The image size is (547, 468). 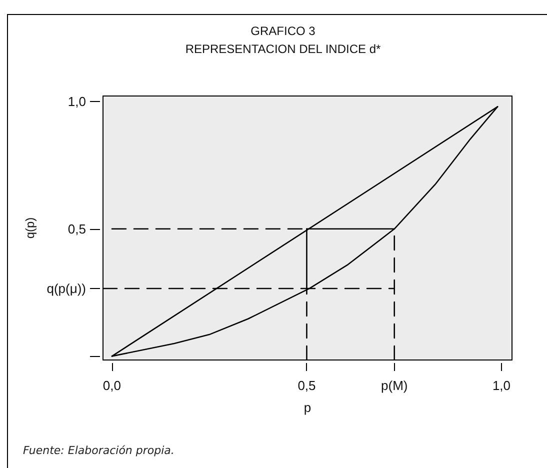 I want to click on x-tick-label: 1,0, so click(x=501, y=385).